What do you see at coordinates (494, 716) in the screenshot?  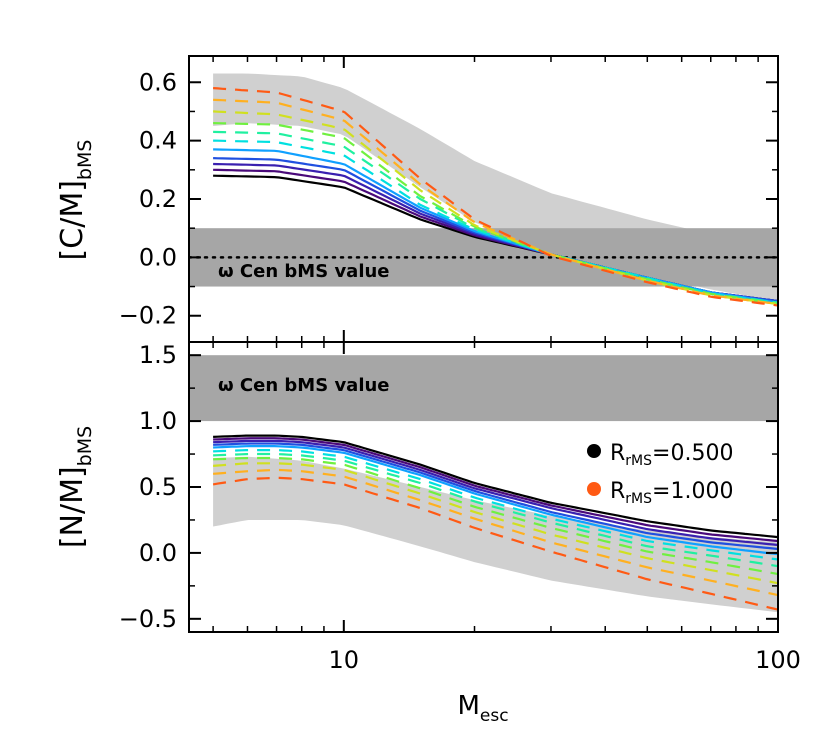 I see `x-axis-title-sub: esc` at bounding box center [494, 716].